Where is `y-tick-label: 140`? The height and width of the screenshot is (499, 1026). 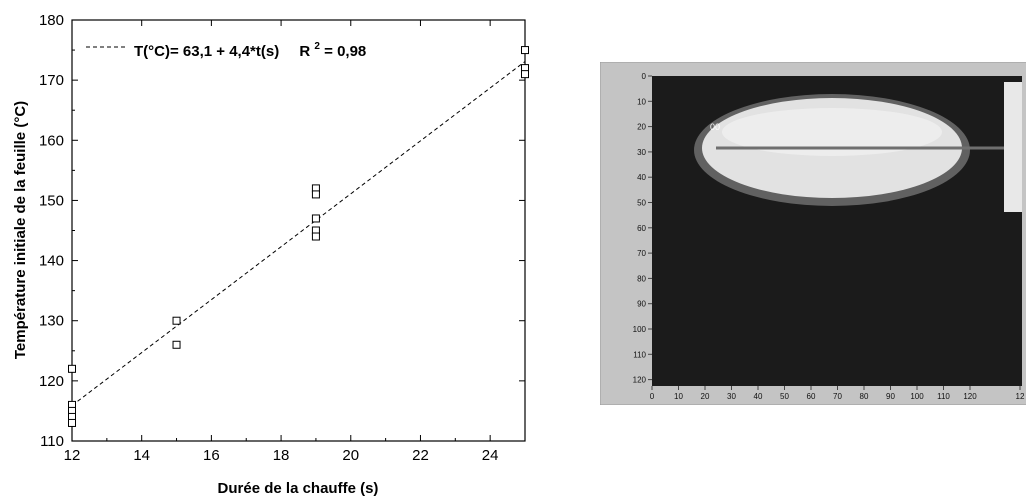
y-tick-label: 140 is located at coordinates (51, 261).